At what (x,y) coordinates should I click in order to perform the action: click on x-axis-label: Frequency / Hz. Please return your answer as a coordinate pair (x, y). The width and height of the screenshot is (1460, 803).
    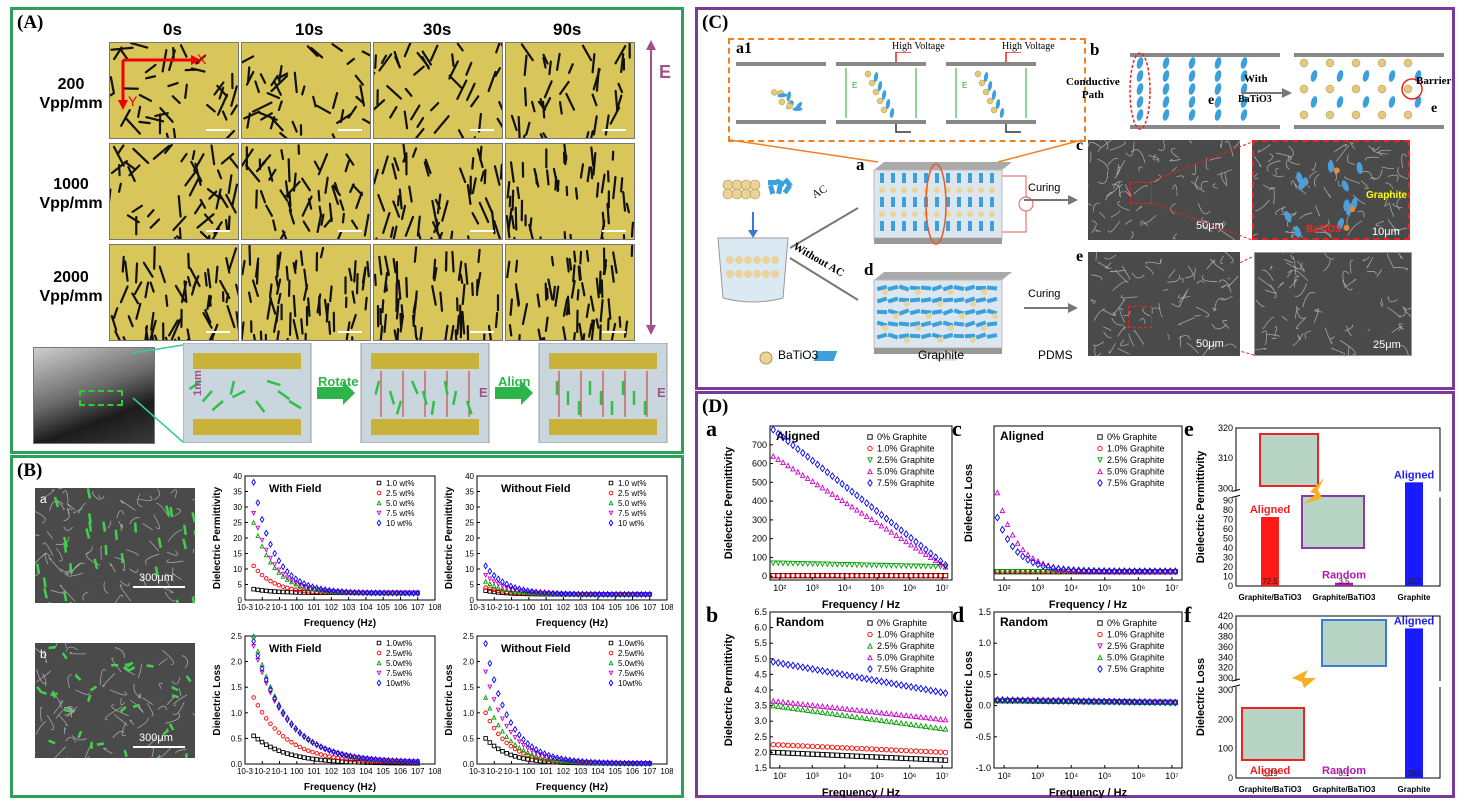
    Looking at the image, I should click on (861, 604).